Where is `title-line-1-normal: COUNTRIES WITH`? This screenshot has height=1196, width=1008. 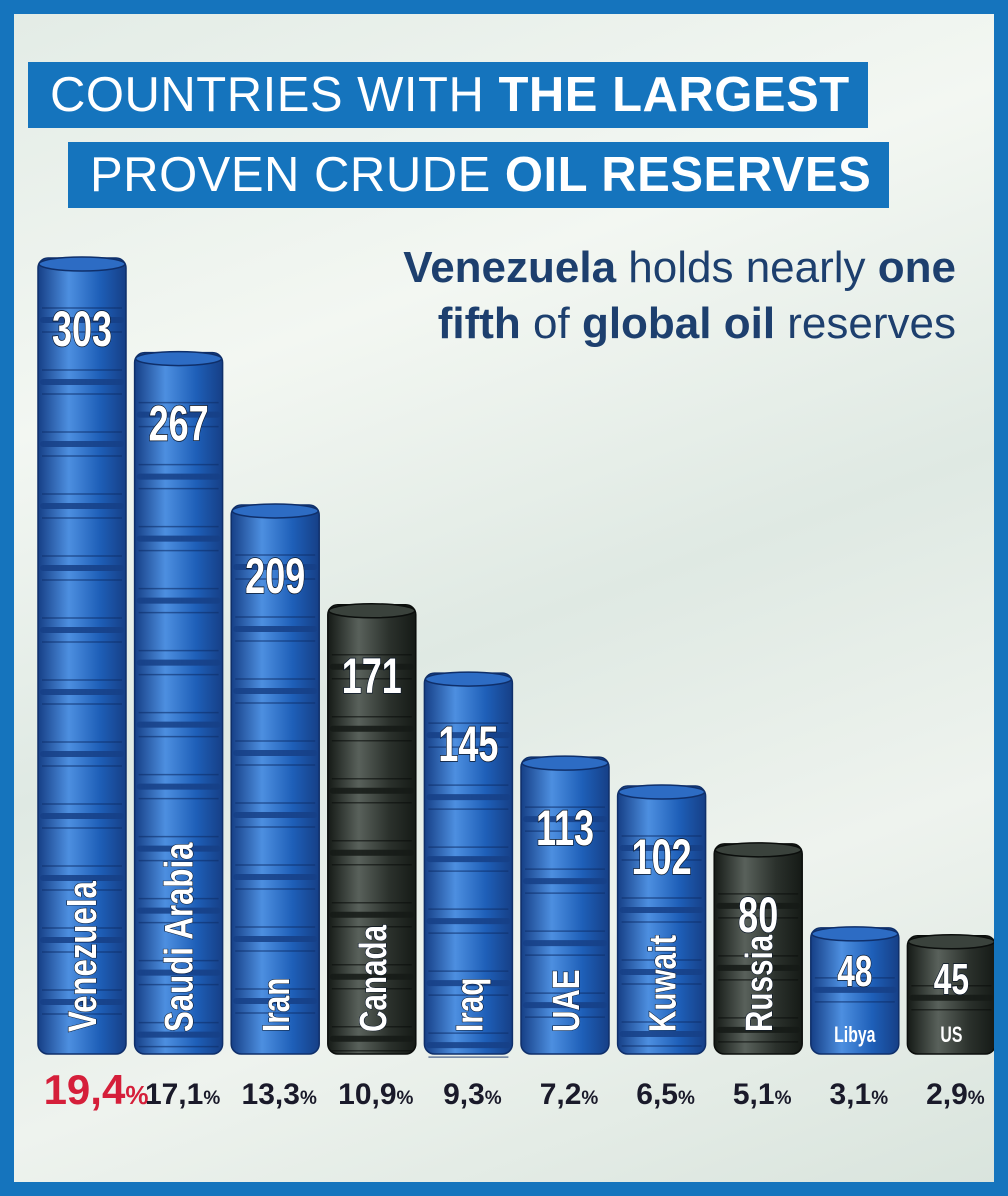 title-line-1-normal: COUNTRIES WITH is located at coordinates (274, 95).